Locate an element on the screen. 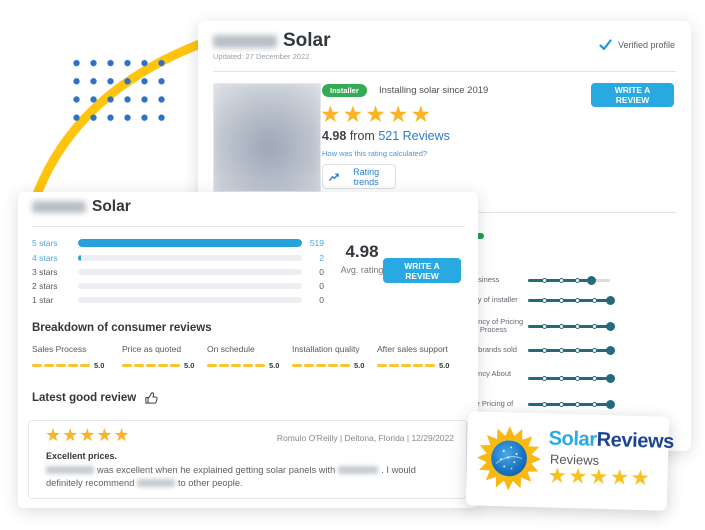 The height and width of the screenshot is (530, 705). profile-title-row: Solar is located at coordinates (272, 41).